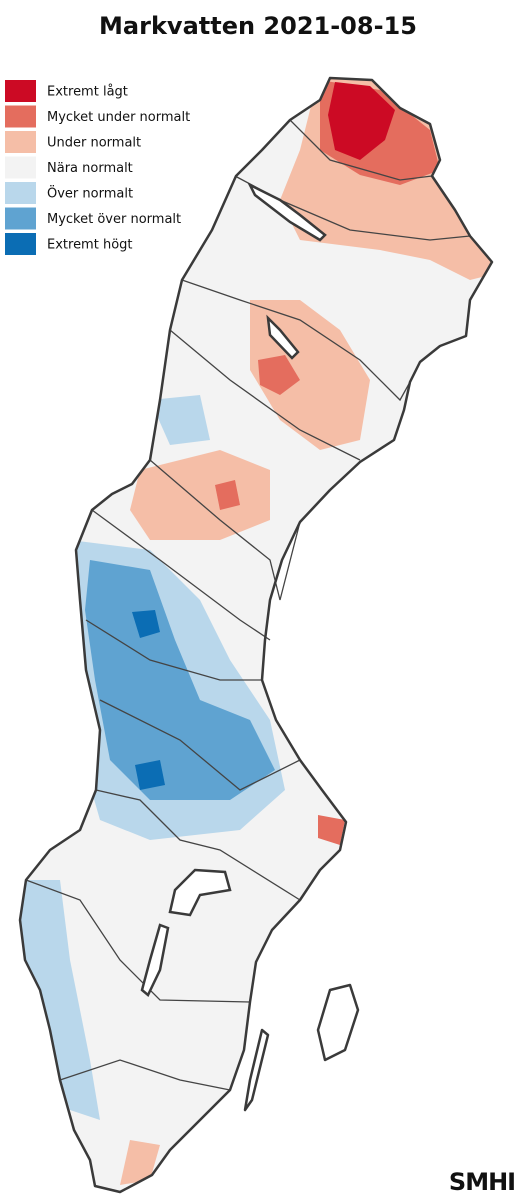 The height and width of the screenshot is (1200, 516). Describe the element at coordinates (114, 219) in the screenshot. I see `legend-label: Mycket över normalt` at that location.